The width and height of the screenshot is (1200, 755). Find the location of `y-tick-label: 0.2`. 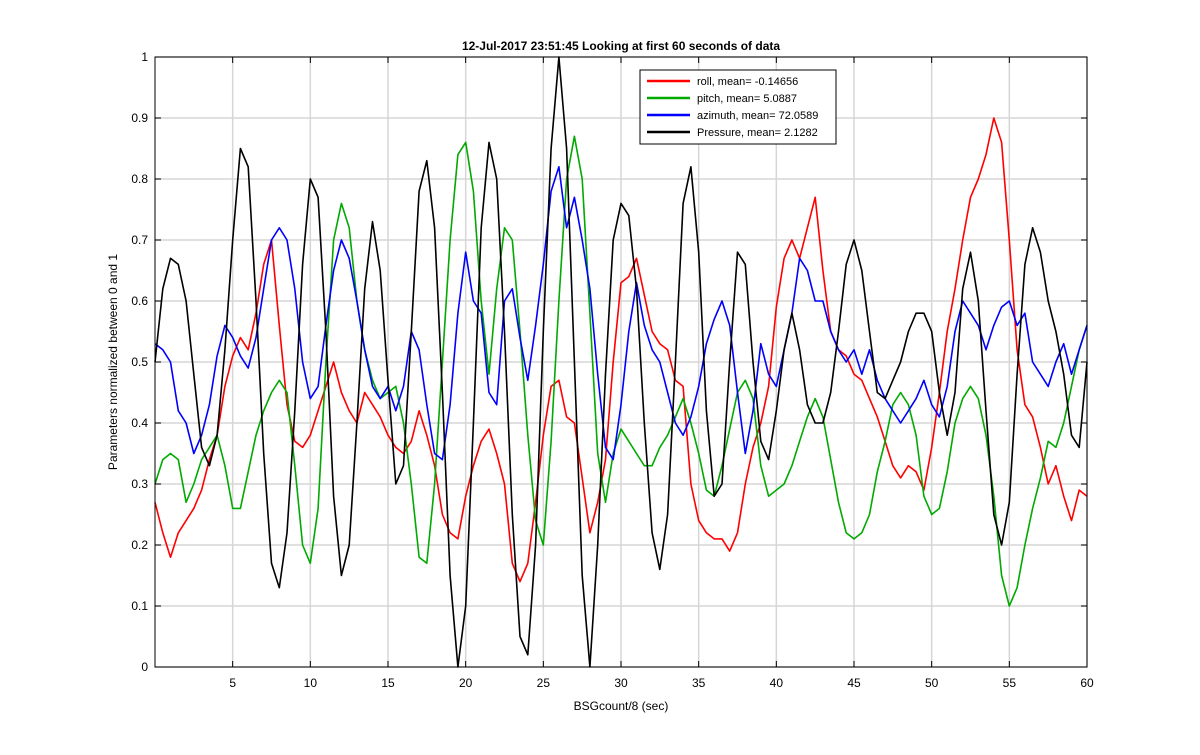

y-tick-label: 0.2 is located at coordinates (139, 545).